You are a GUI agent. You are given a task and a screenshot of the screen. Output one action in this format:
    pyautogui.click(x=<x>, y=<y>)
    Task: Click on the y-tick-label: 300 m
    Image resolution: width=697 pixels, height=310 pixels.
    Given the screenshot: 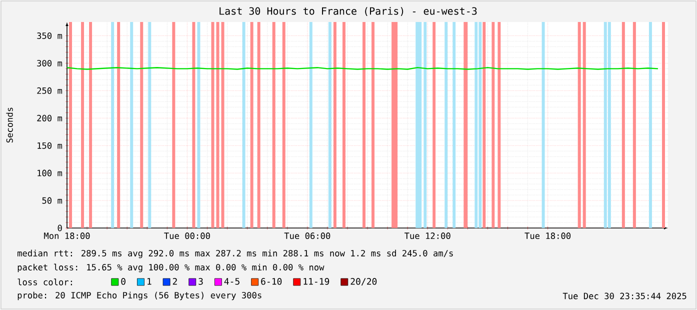 What is the action you would take?
    pyautogui.click(x=49, y=63)
    